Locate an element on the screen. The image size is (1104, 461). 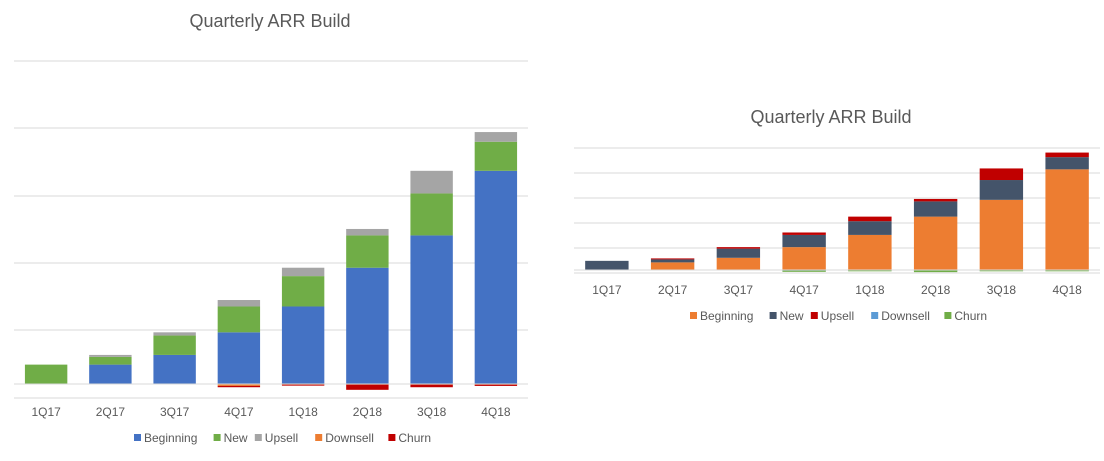
bar-downsell-4q17 is located at coordinates (239, 385).